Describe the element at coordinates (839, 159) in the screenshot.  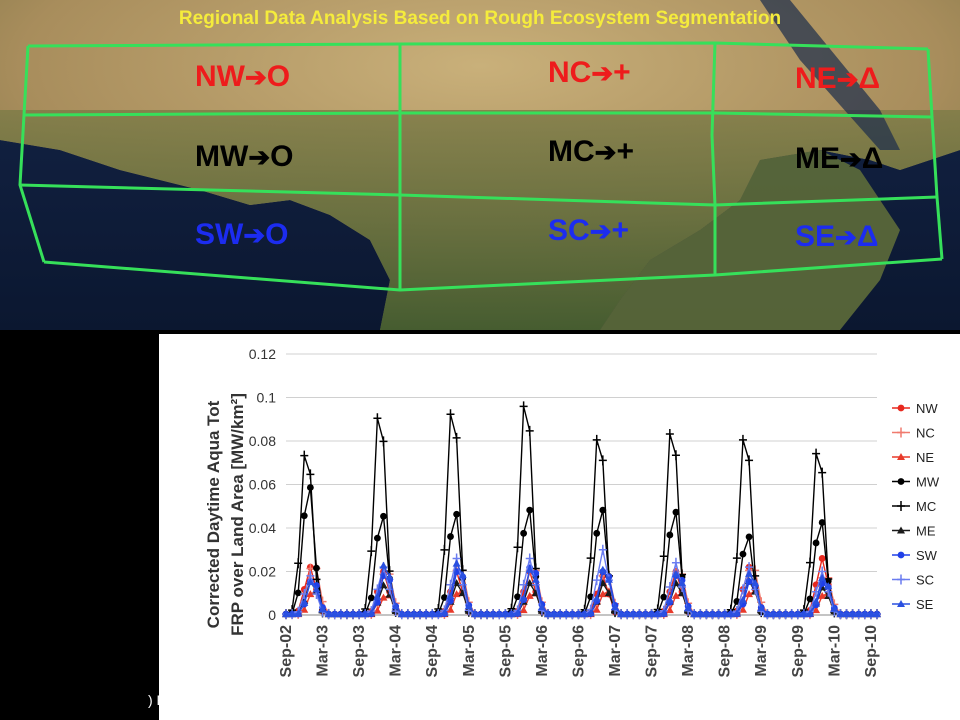
I see `region-label-me: ME➔Δ` at that location.